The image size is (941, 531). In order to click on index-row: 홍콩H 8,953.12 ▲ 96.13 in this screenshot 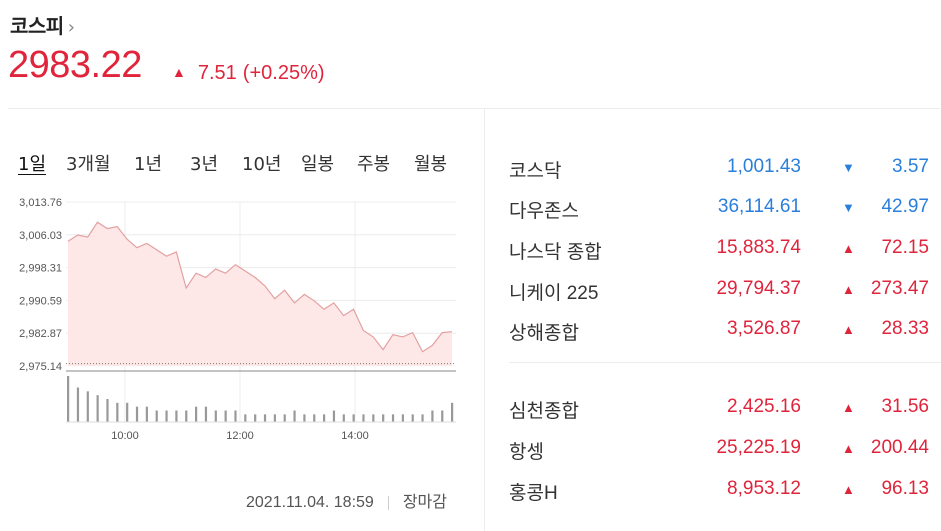, I will do `click(719, 491)`.